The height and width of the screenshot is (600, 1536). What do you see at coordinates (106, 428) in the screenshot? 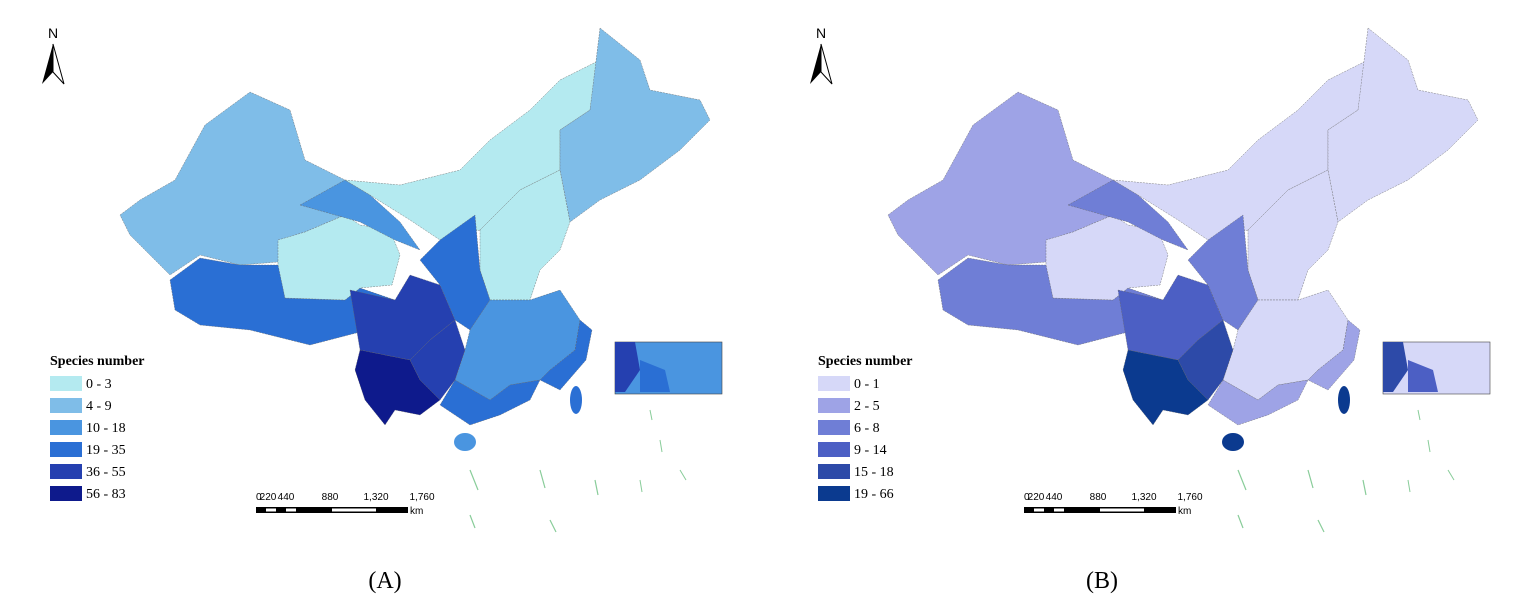
I see `legend-label: 10 - 18` at bounding box center [106, 428].